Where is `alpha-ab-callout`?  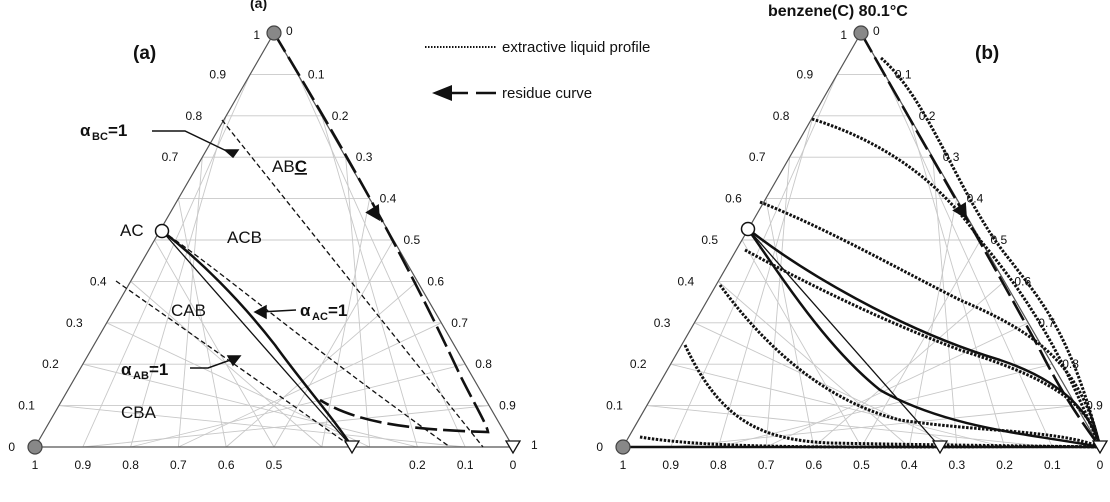 alpha-ab-callout is located at coordinates (213, 363).